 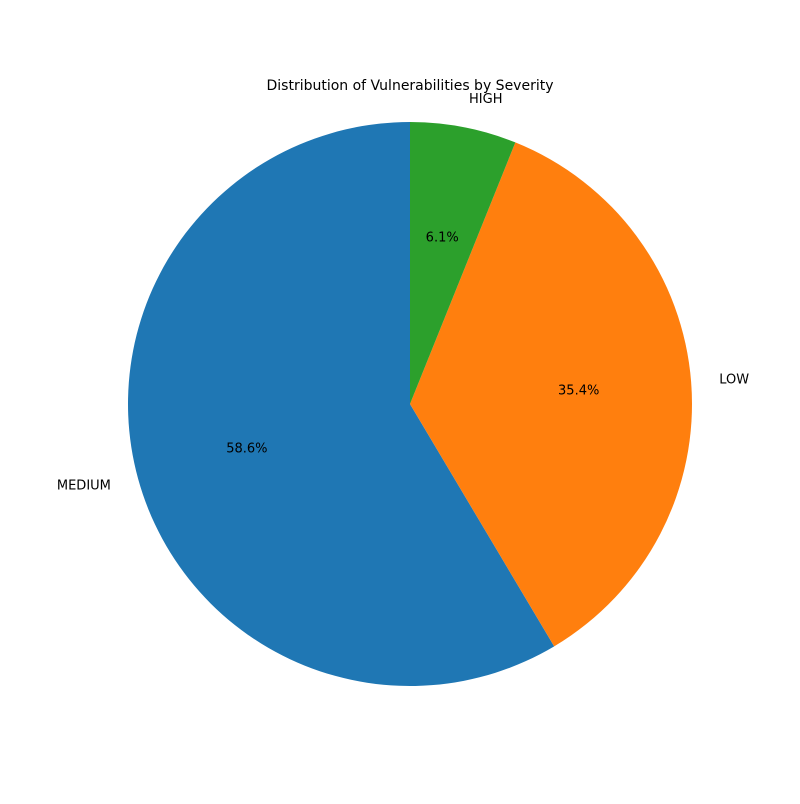 I want to click on slice-label-low: LOW, so click(x=734, y=380).